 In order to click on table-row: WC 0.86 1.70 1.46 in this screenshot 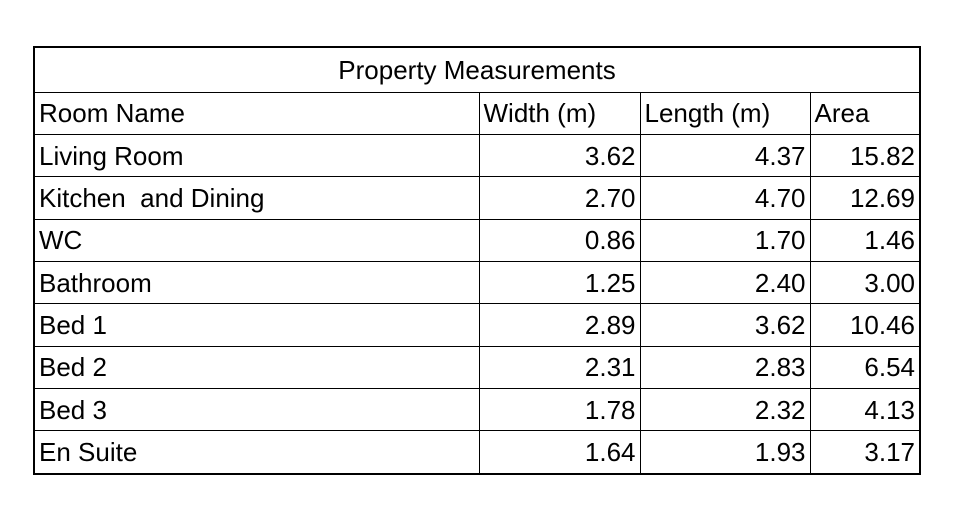, I will do `click(477, 240)`.